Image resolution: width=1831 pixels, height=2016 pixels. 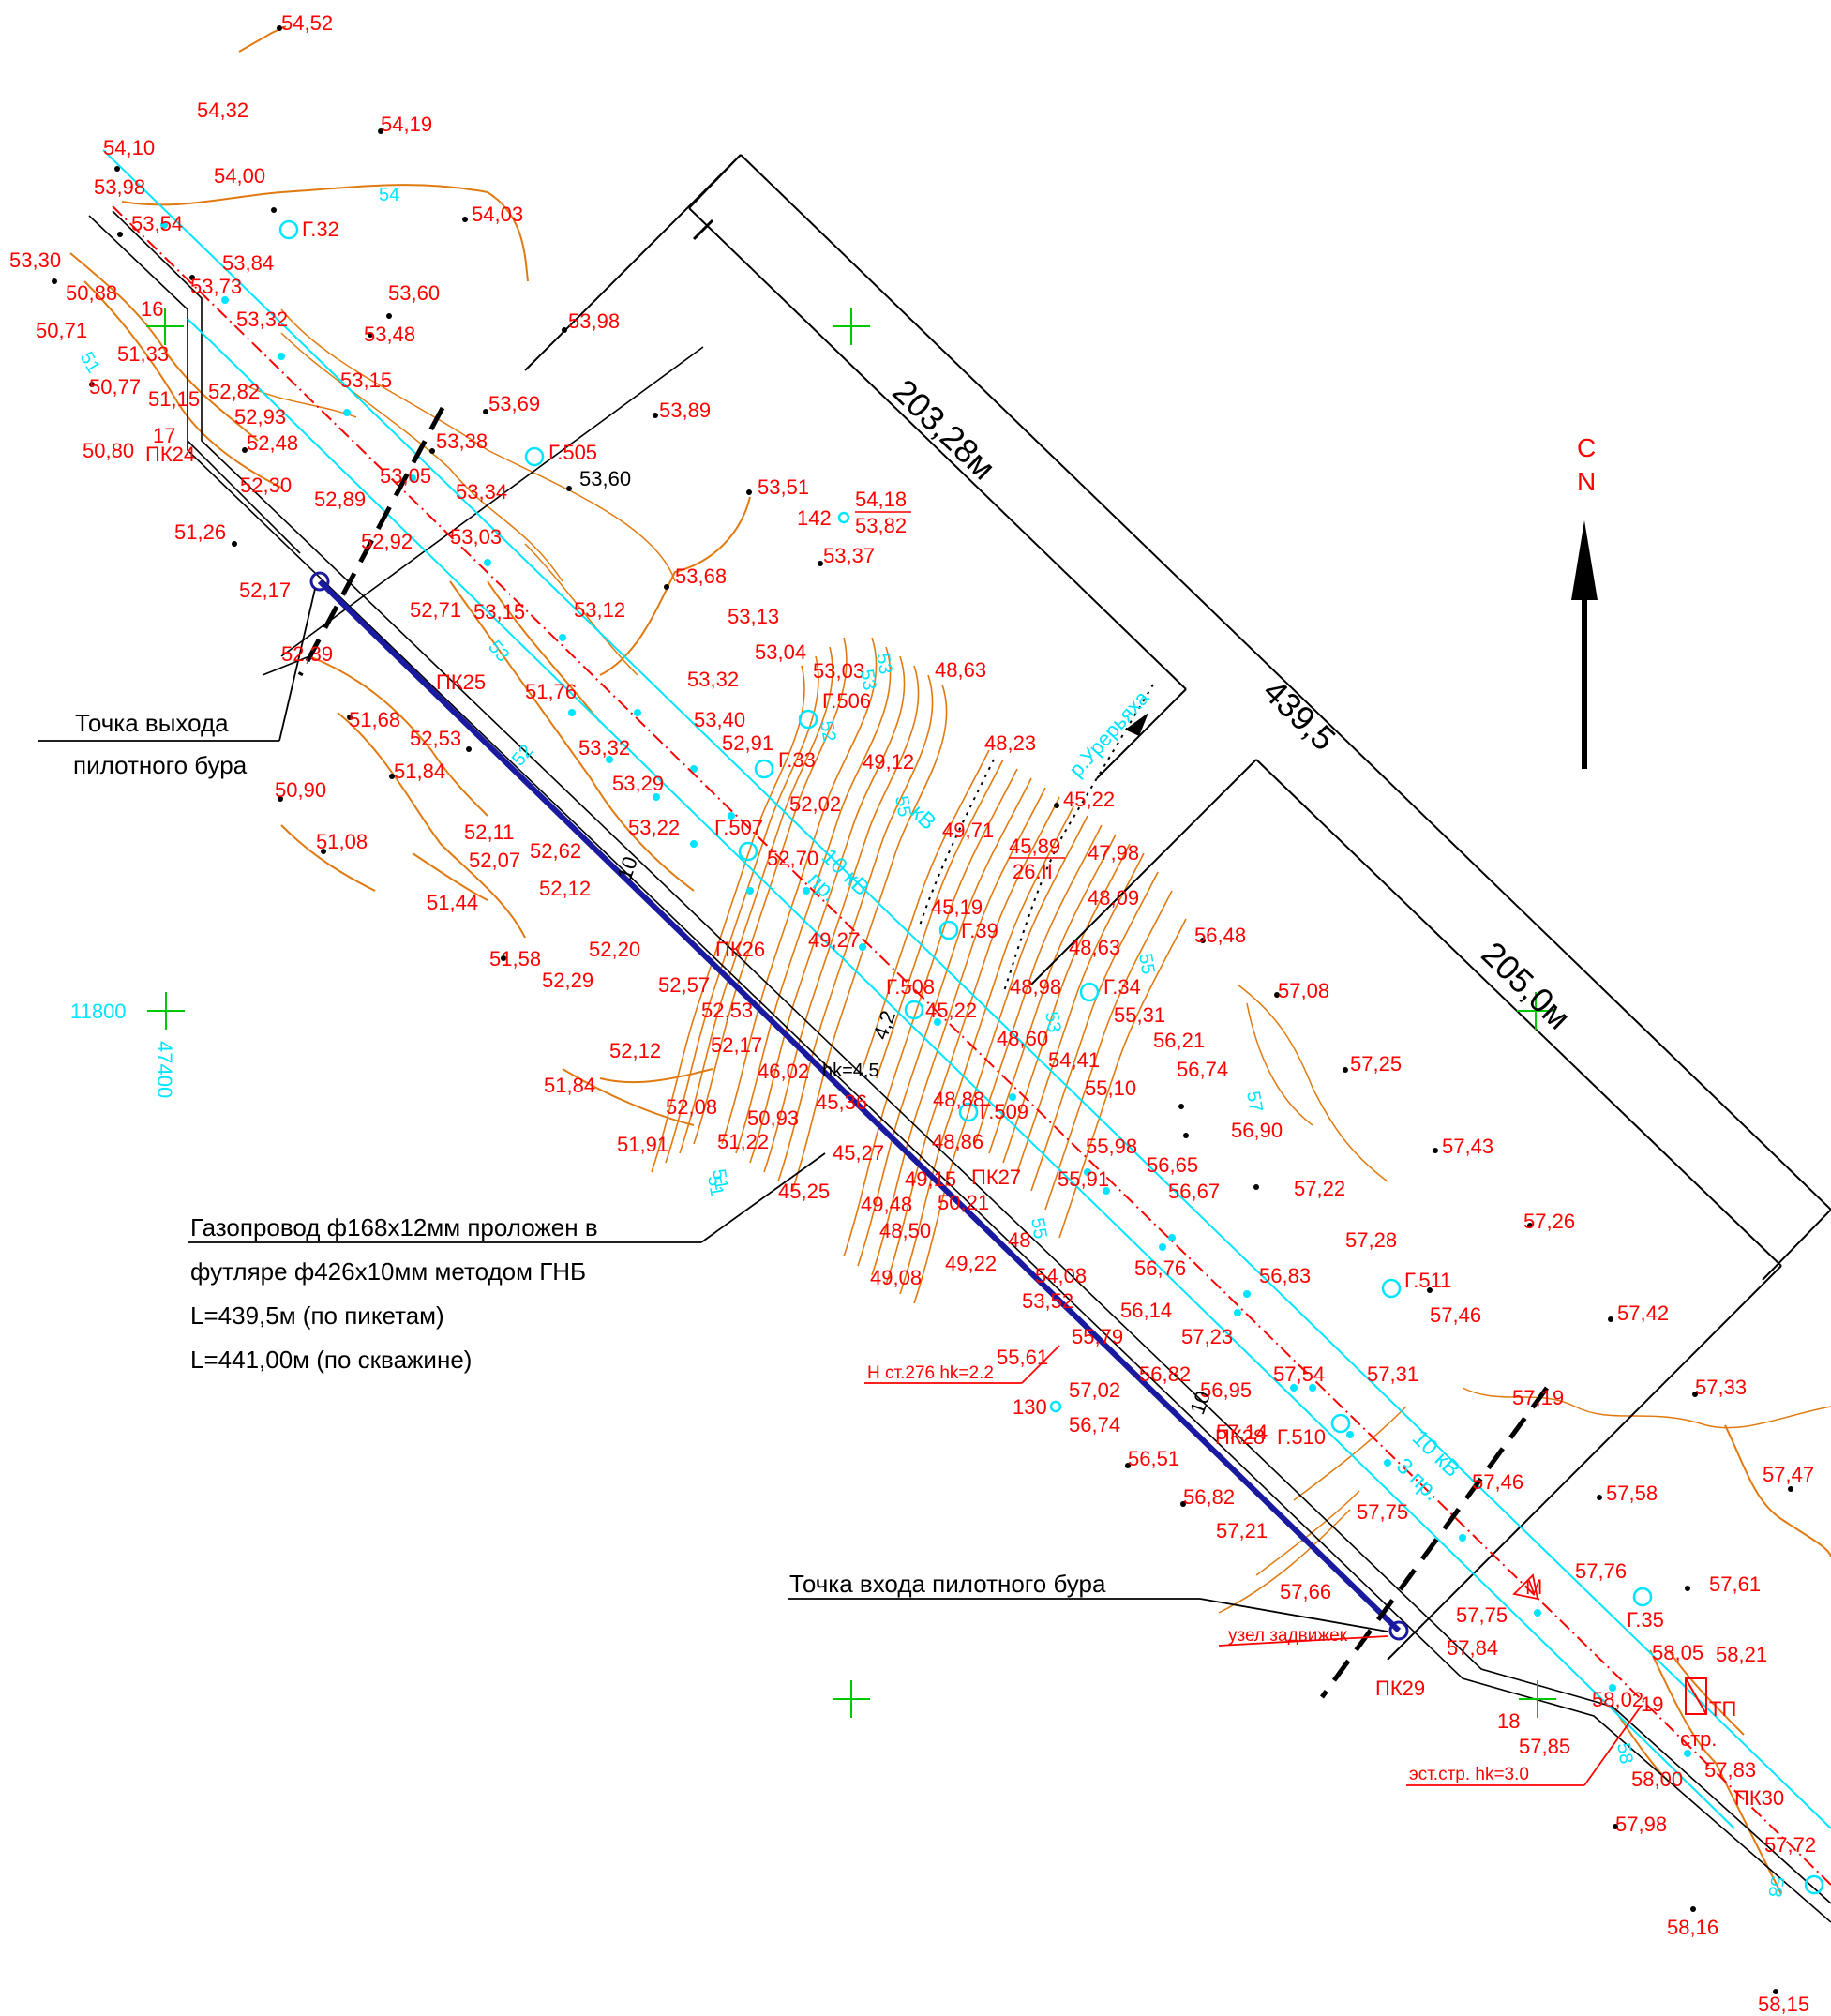 I want to click on elevation-label: 57,61, so click(x=1735, y=1584).